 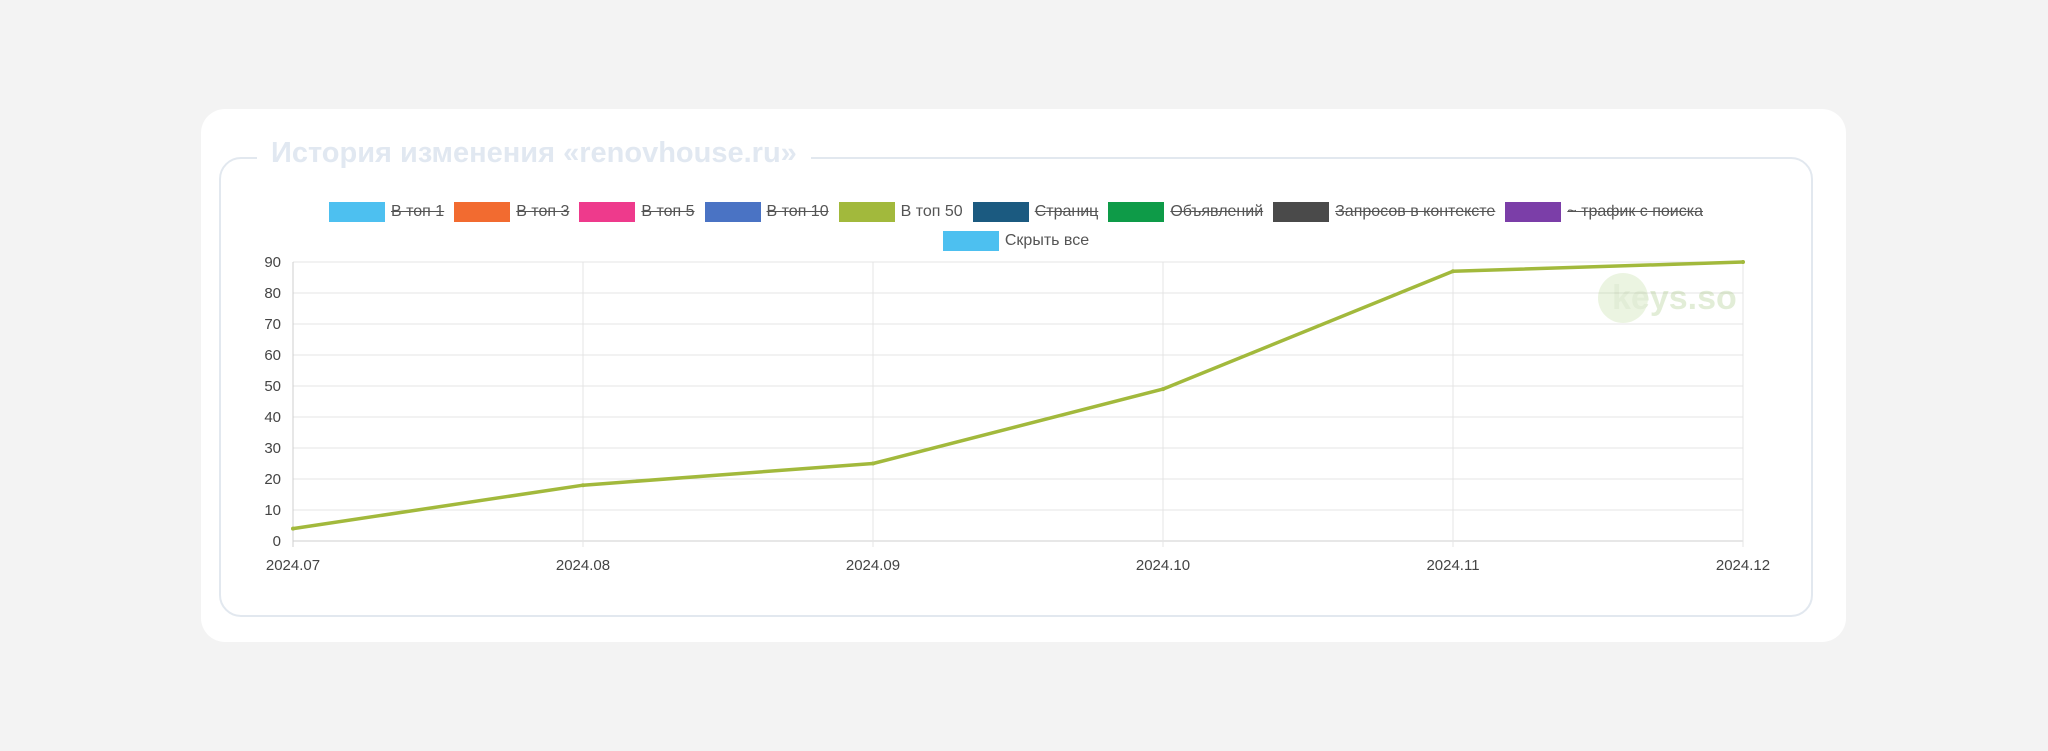 I want to click on legend-label: Скрыть все, so click(x=1047, y=240).